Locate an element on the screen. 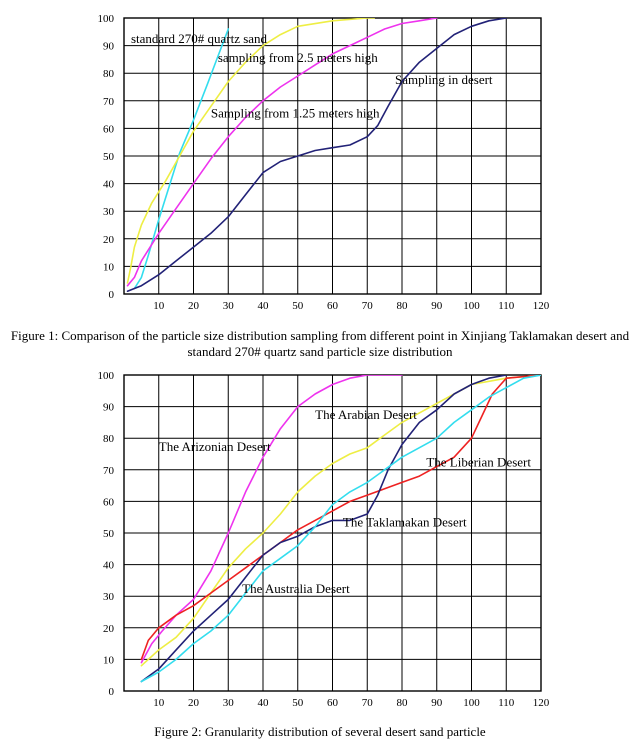  chart1-x-tick-label: 110 is located at coordinates (506, 306).